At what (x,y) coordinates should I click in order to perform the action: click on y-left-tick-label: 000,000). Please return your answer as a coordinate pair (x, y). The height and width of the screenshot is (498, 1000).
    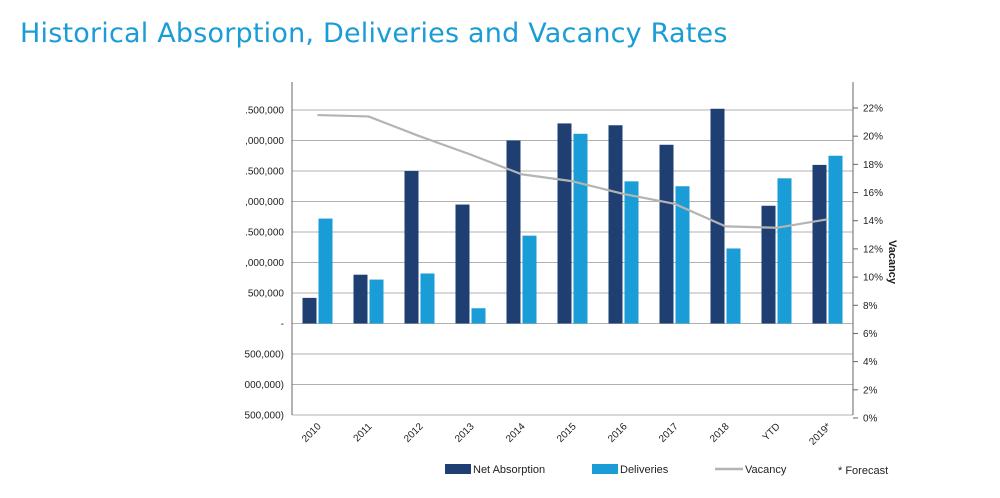
    Looking at the image, I should click on (264, 385).